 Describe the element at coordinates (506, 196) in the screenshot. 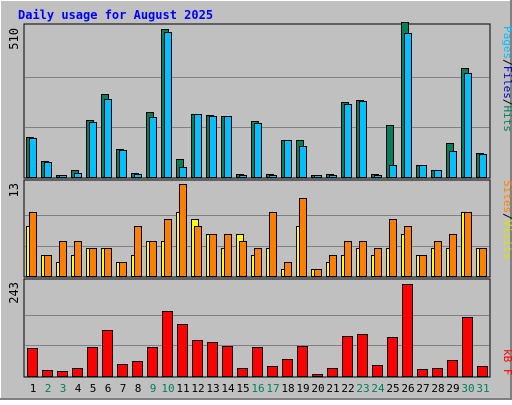

I see `legend-sites: Sites` at that location.